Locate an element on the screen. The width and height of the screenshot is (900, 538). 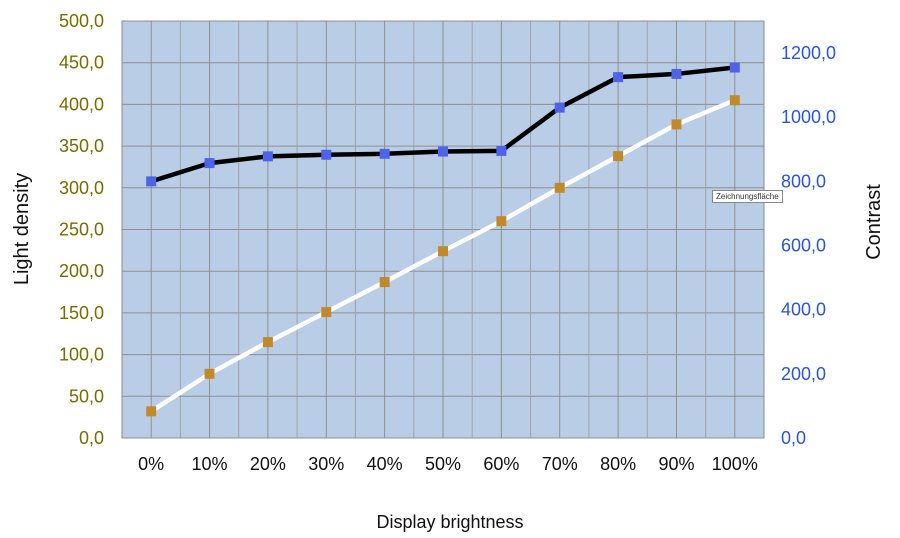
right-axis-ticks: 0,0 200,0 400,0 600,0 800,0 1000,0 1200,0 is located at coordinates (808, 245).